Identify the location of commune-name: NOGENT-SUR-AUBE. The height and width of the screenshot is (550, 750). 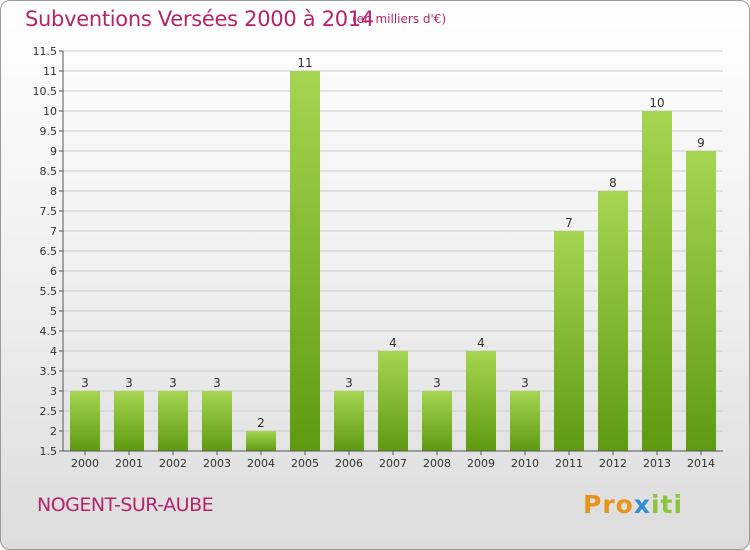
(125, 505).